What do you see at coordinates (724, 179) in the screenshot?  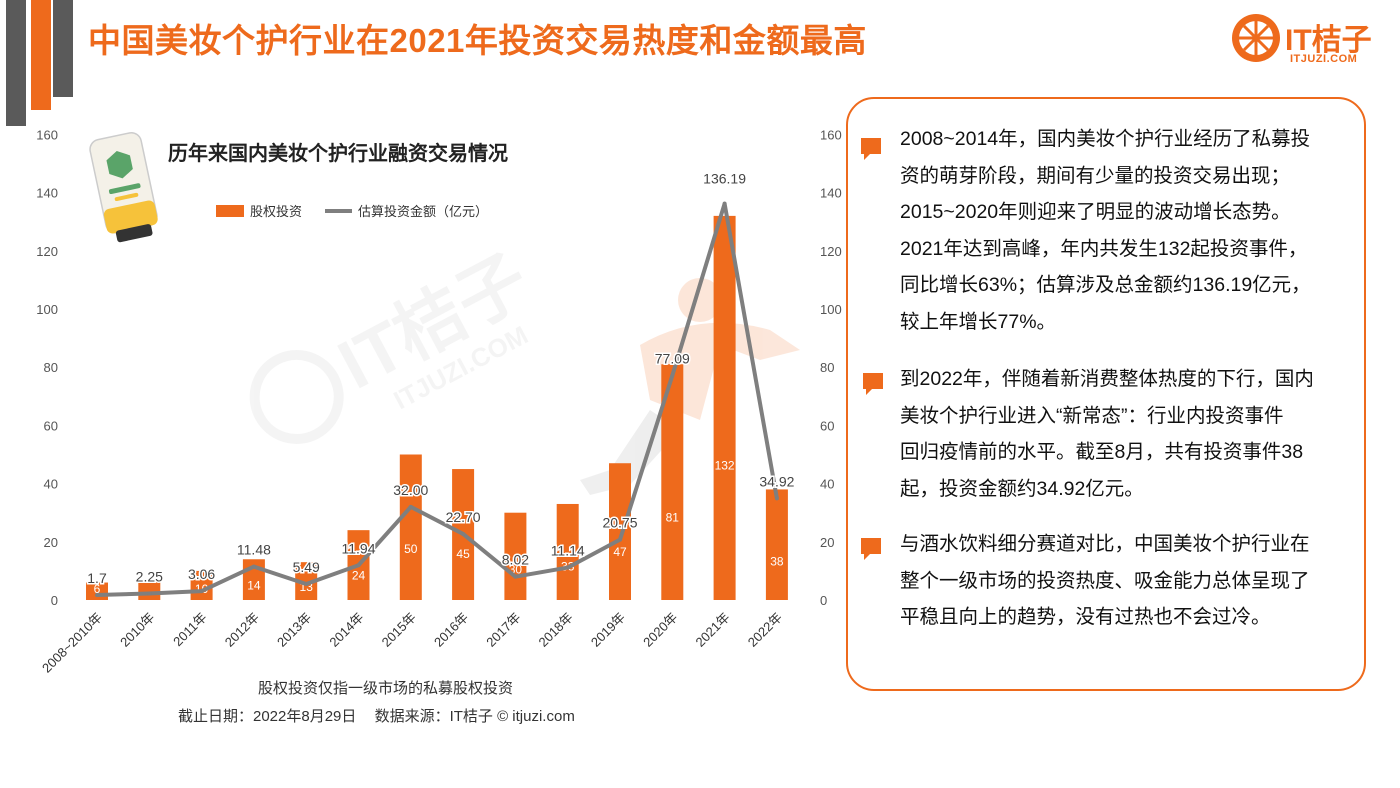 I see `line-label-12: 136.19` at bounding box center [724, 179].